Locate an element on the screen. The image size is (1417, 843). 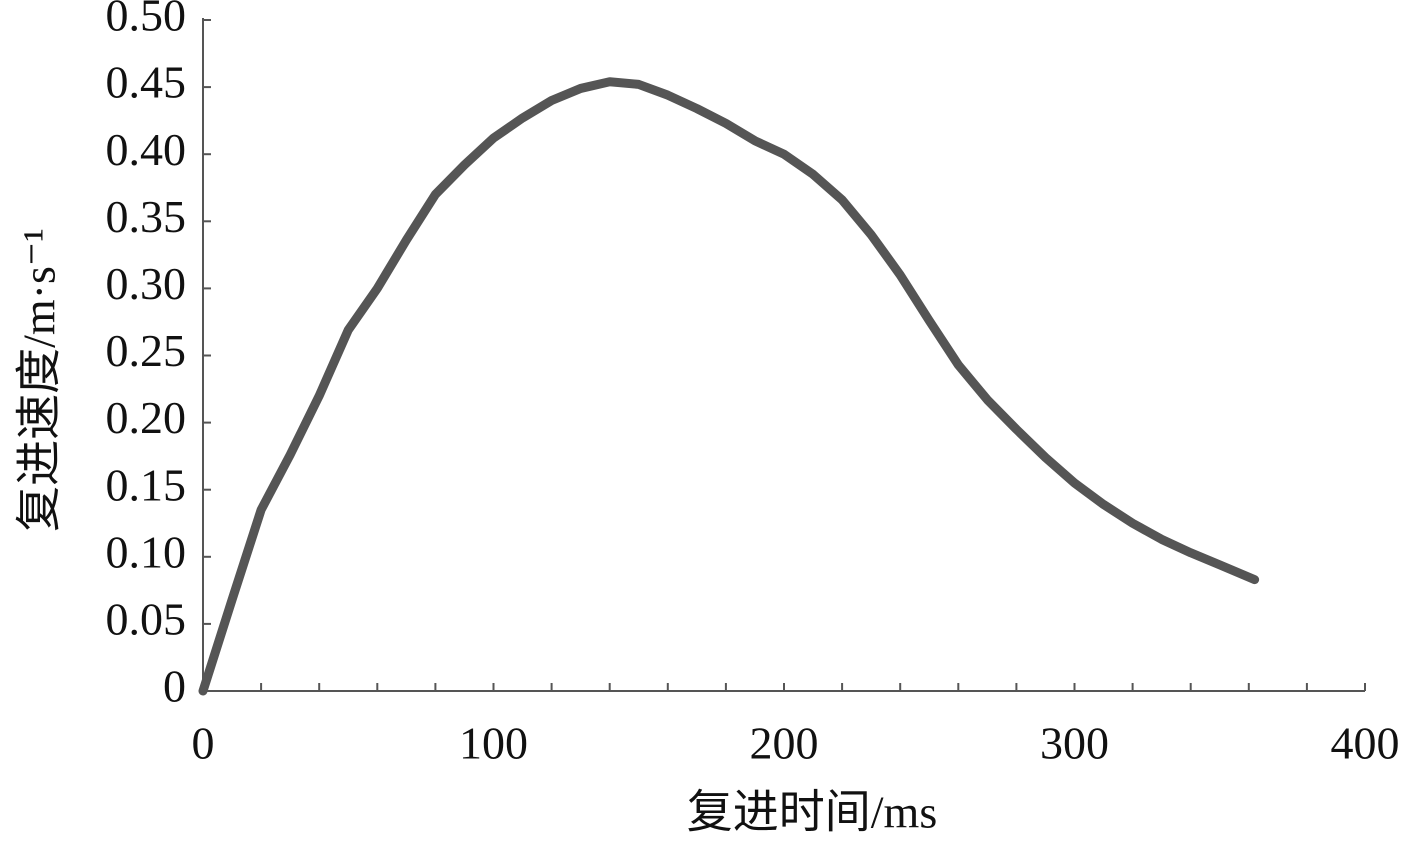
y-tick-label: 0.30 is located at coordinates (146, 283).